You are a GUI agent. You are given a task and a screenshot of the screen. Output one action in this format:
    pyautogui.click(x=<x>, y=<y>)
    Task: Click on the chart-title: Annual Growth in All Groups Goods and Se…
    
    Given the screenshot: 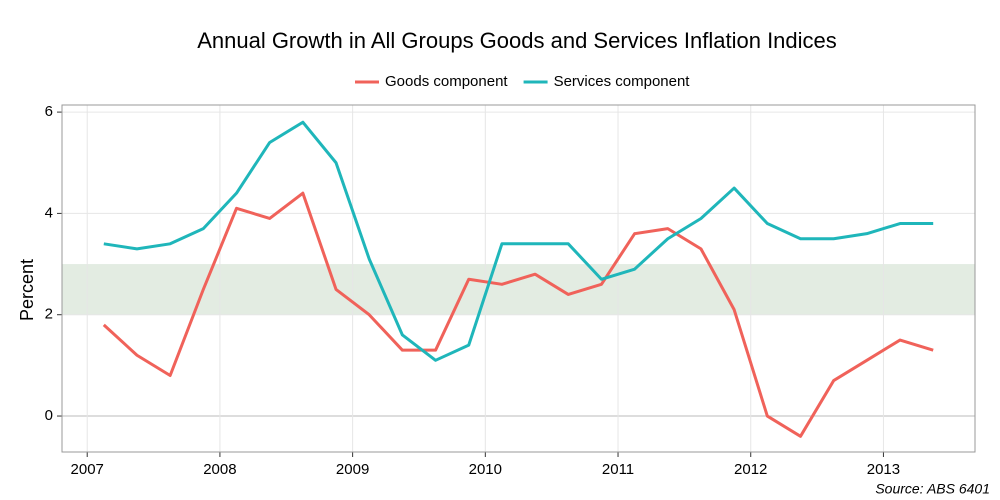 What is the action you would take?
    pyautogui.click(x=517, y=40)
    